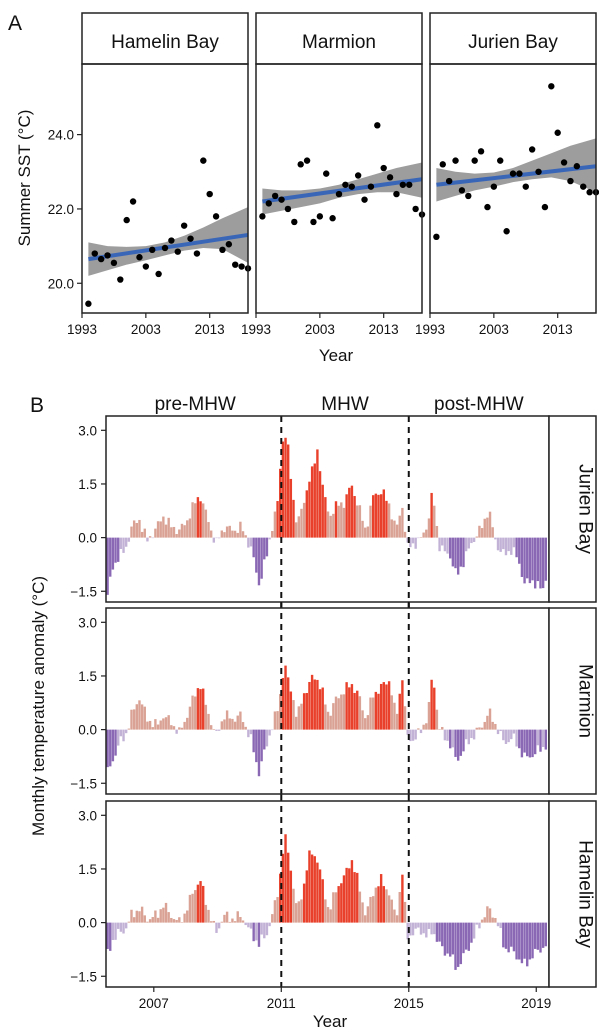 Image resolution: width=599 pixels, height=1033 pixels. I want to click on x-tick-label-jurien-bay: 2003, so click(494, 329).